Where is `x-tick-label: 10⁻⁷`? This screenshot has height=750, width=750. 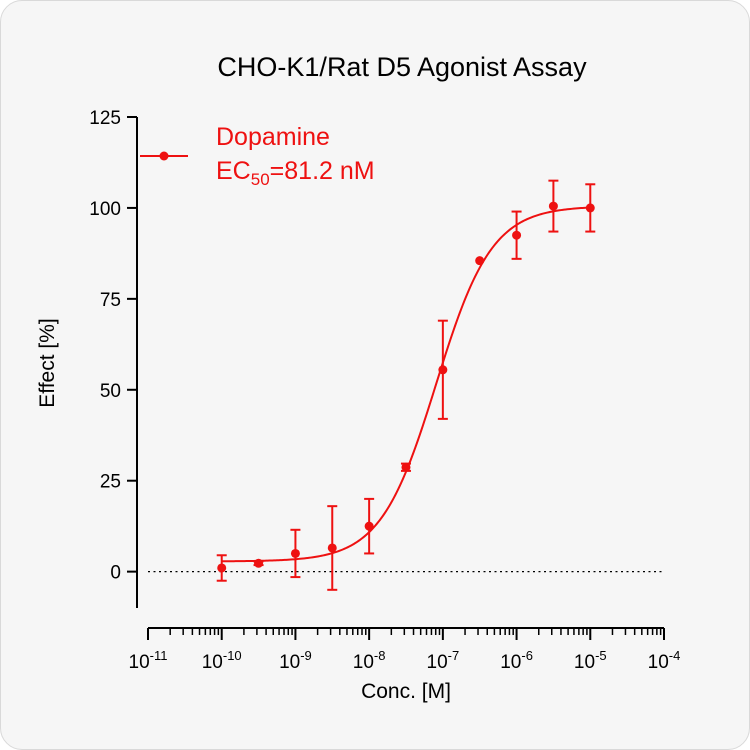
x-tick-label: 10⁻⁷ is located at coordinates (443, 660).